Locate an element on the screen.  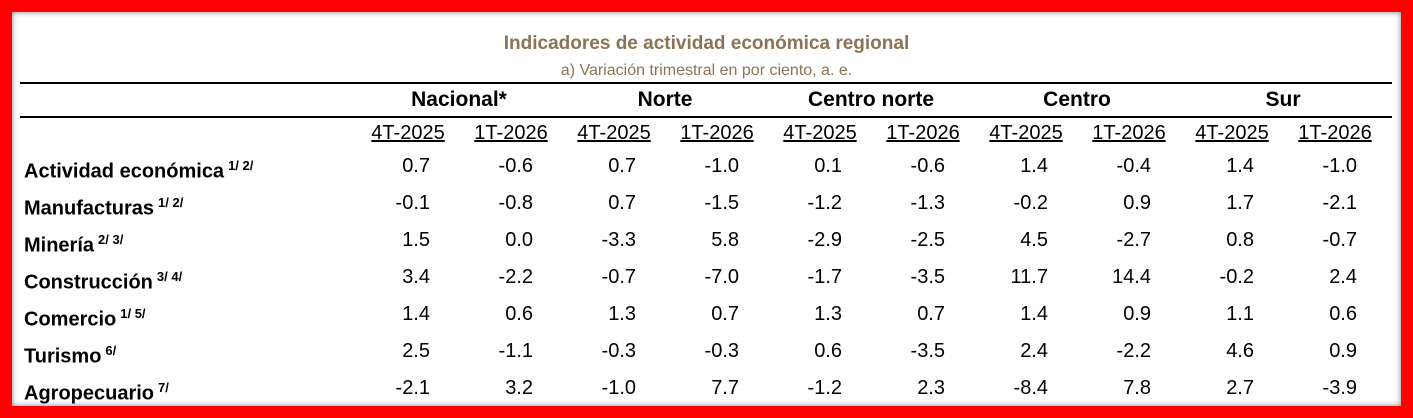
cell-value: 5.8 is located at coordinates (725, 240).